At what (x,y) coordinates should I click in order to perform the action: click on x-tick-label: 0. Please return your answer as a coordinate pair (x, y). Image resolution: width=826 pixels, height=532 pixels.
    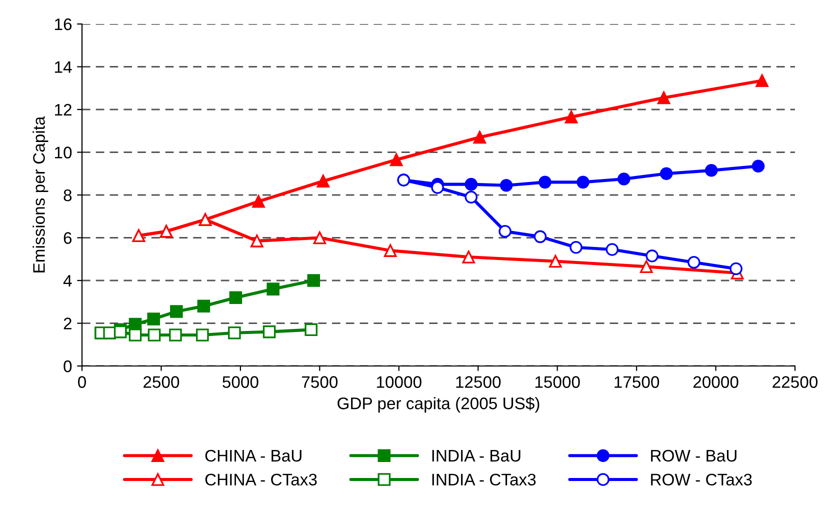
    Looking at the image, I should click on (82, 382).